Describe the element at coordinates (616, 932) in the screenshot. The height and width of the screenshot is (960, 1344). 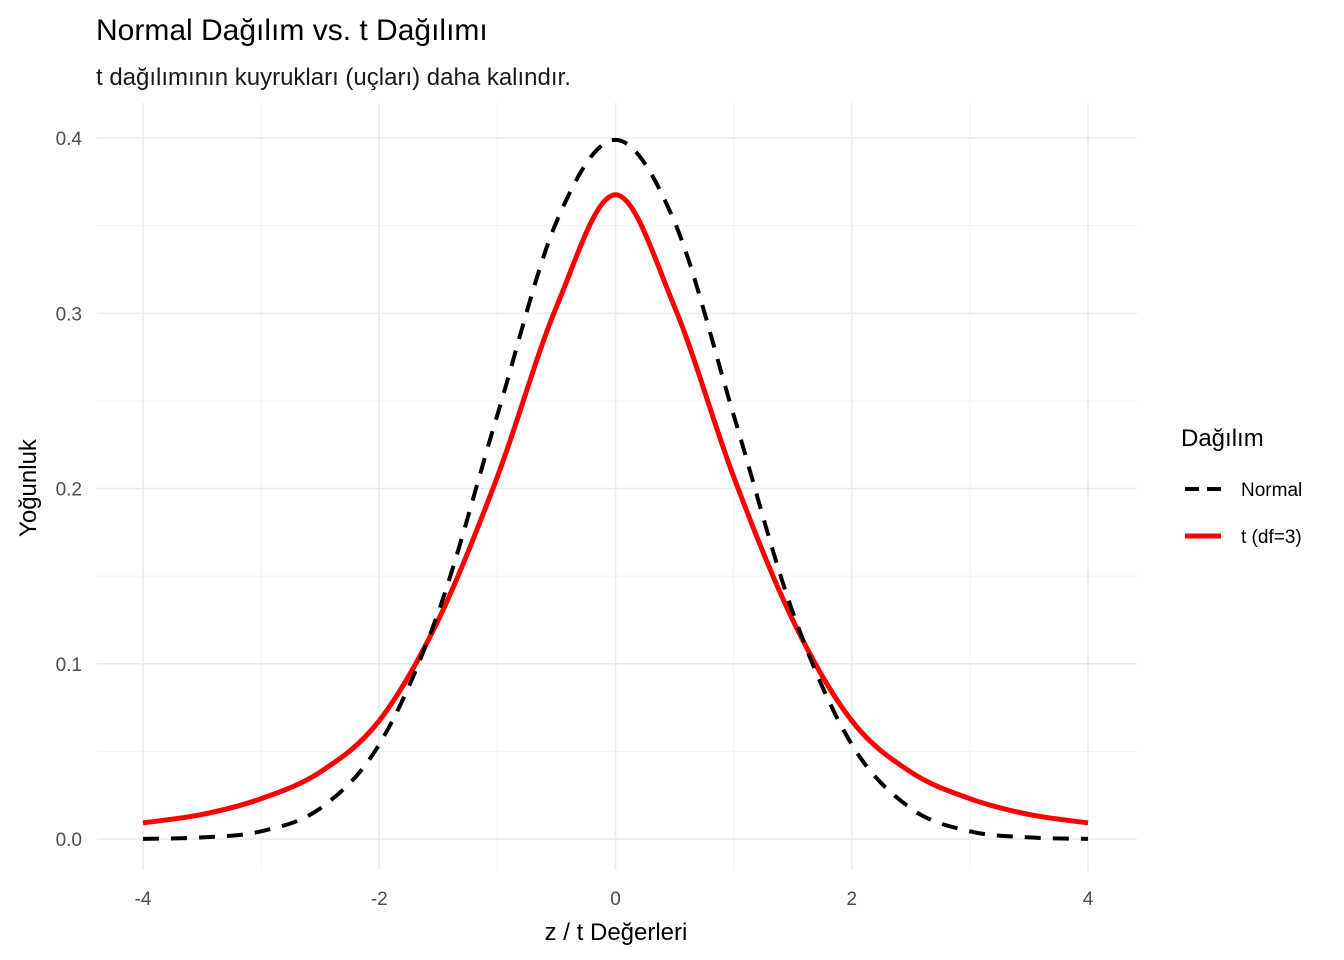
I see `x-axis-title: z / t Değerleri` at that location.